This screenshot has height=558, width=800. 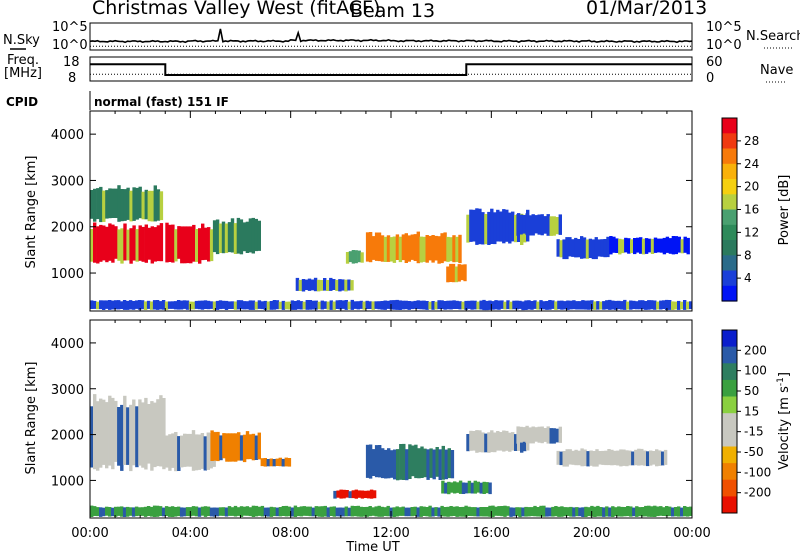 I want to click on nave-tick-bottom: 0, so click(x=710, y=78).